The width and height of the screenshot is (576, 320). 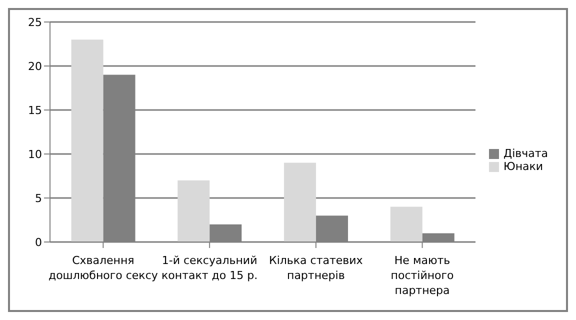 I want to click on y-tick-label: 20, so click(x=35, y=66).